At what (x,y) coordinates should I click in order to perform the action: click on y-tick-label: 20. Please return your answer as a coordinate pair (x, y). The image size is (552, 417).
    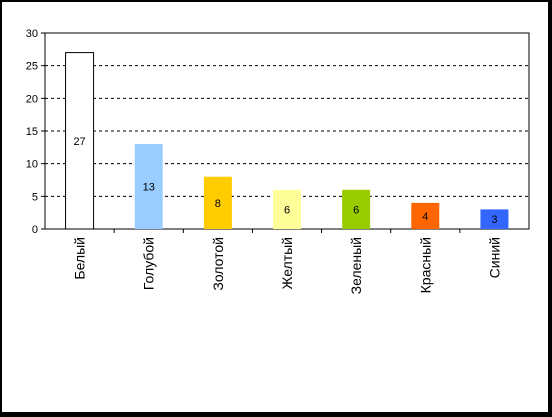
    Looking at the image, I should click on (32, 99).